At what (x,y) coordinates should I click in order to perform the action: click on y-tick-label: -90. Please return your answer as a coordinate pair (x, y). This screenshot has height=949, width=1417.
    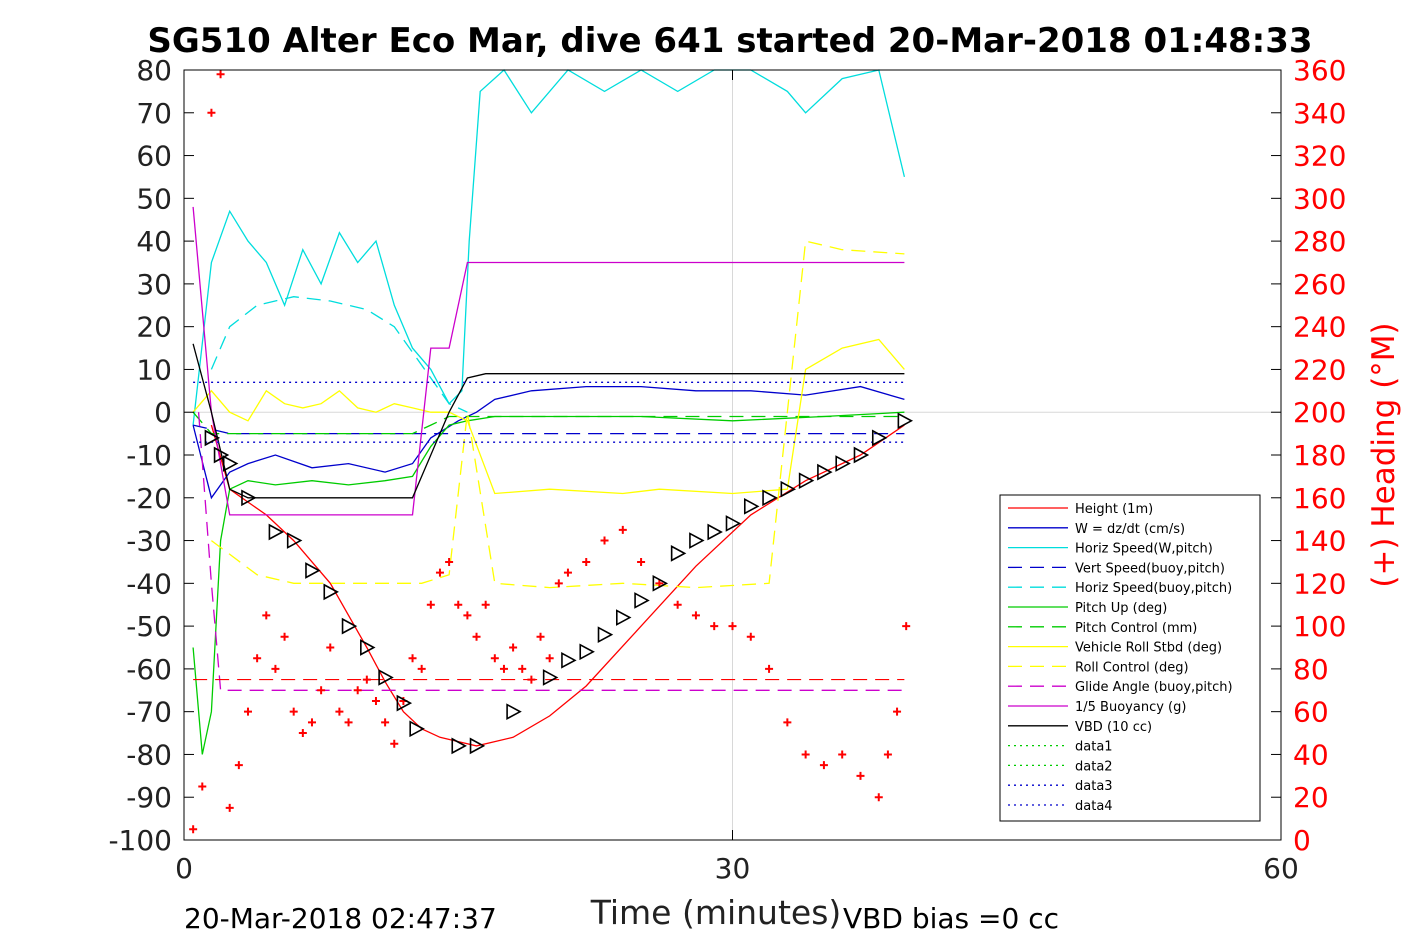
    Looking at the image, I should click on (149, 797).